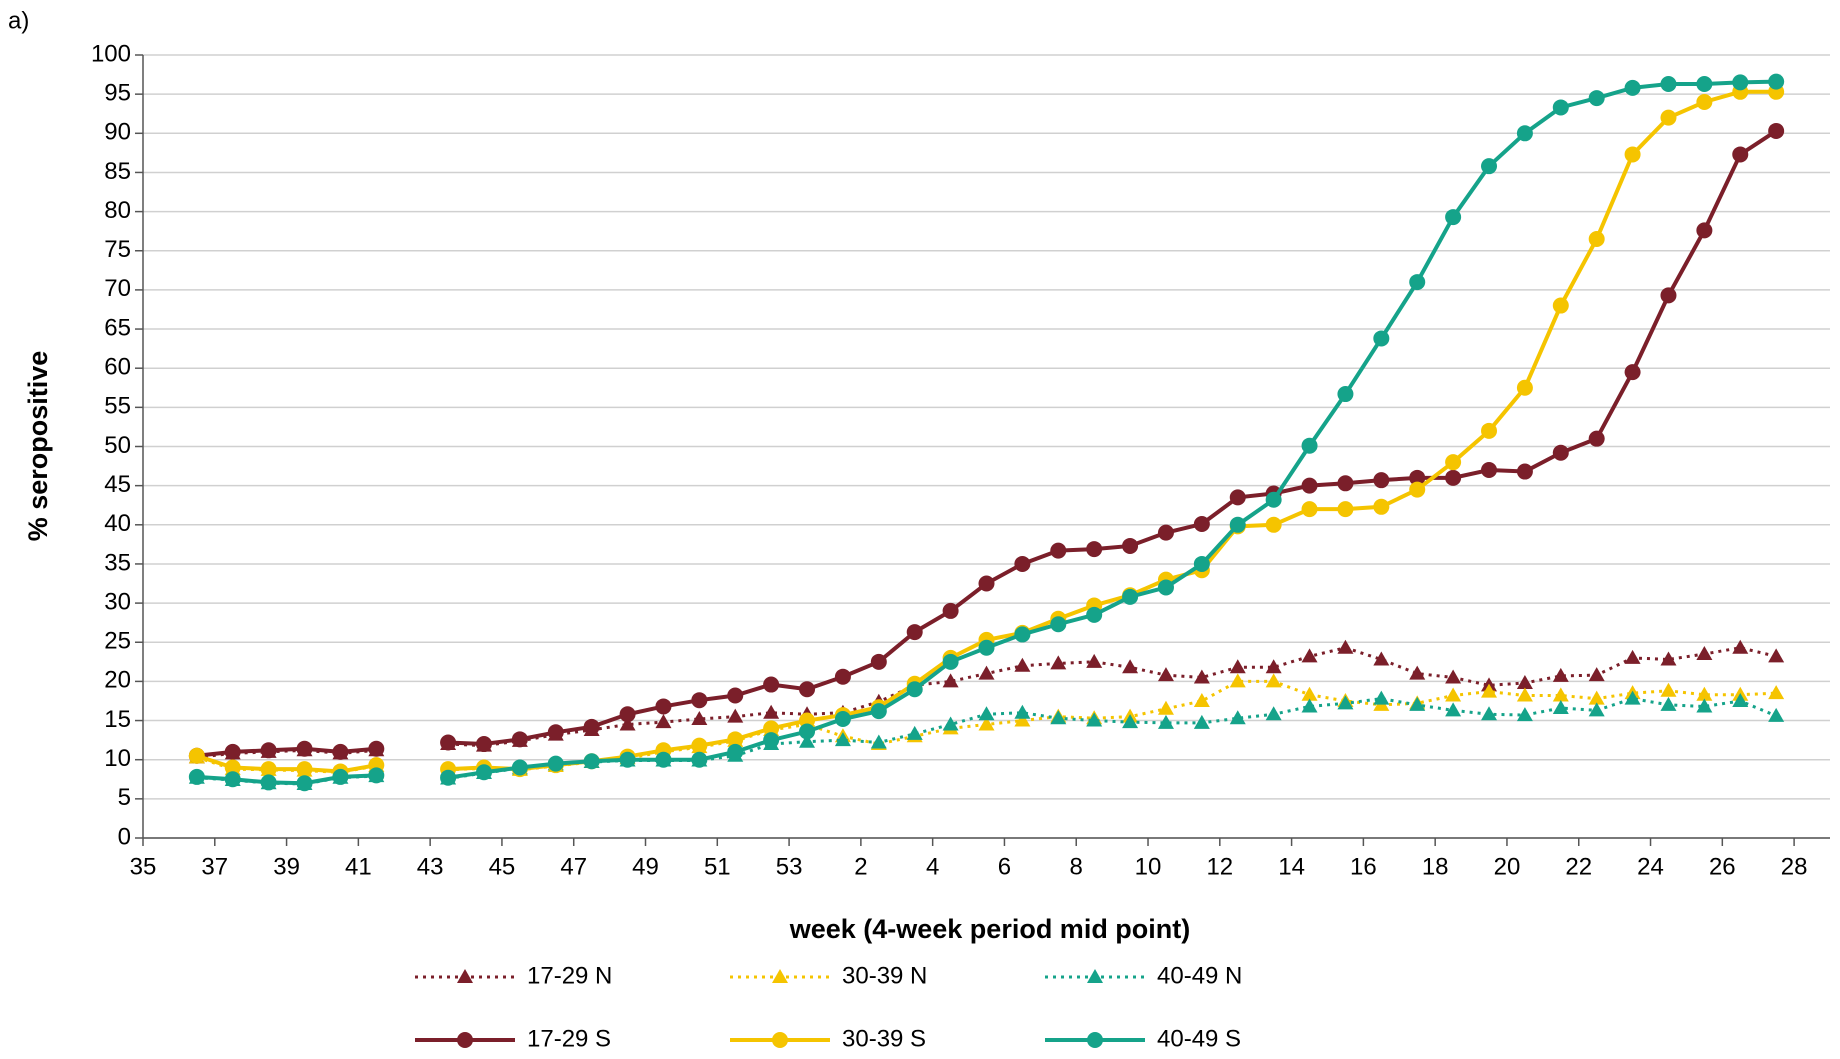 This screenshot has height=1059, width=1840. I want to click on y-tick-label: 25, so click(117, 641).